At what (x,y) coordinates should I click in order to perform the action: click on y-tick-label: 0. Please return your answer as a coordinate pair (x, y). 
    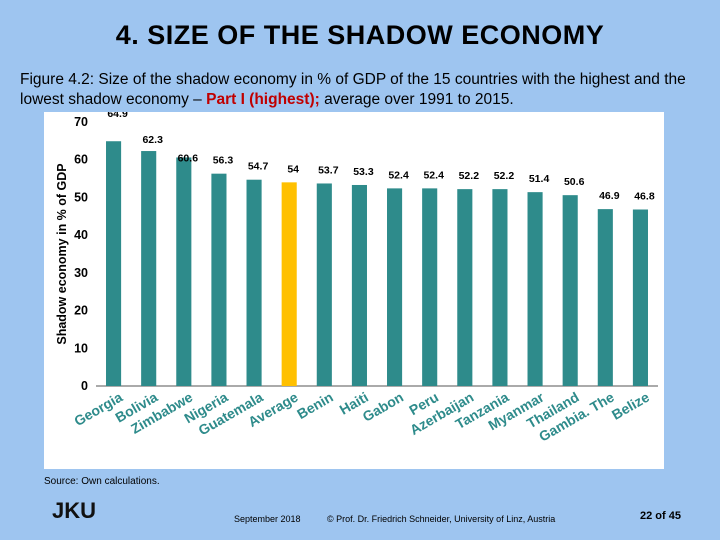
    Looking at the image, I should click on (84, 386).